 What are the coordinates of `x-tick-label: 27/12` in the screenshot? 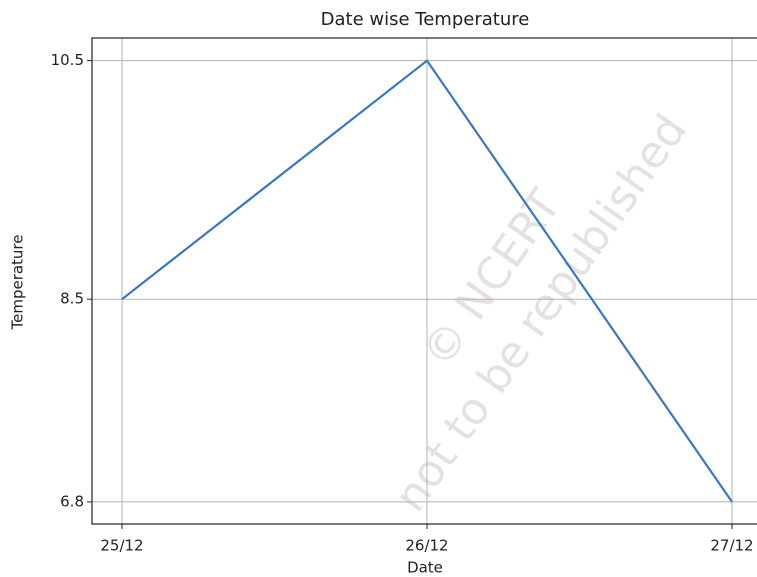 It's located at (731, 546).